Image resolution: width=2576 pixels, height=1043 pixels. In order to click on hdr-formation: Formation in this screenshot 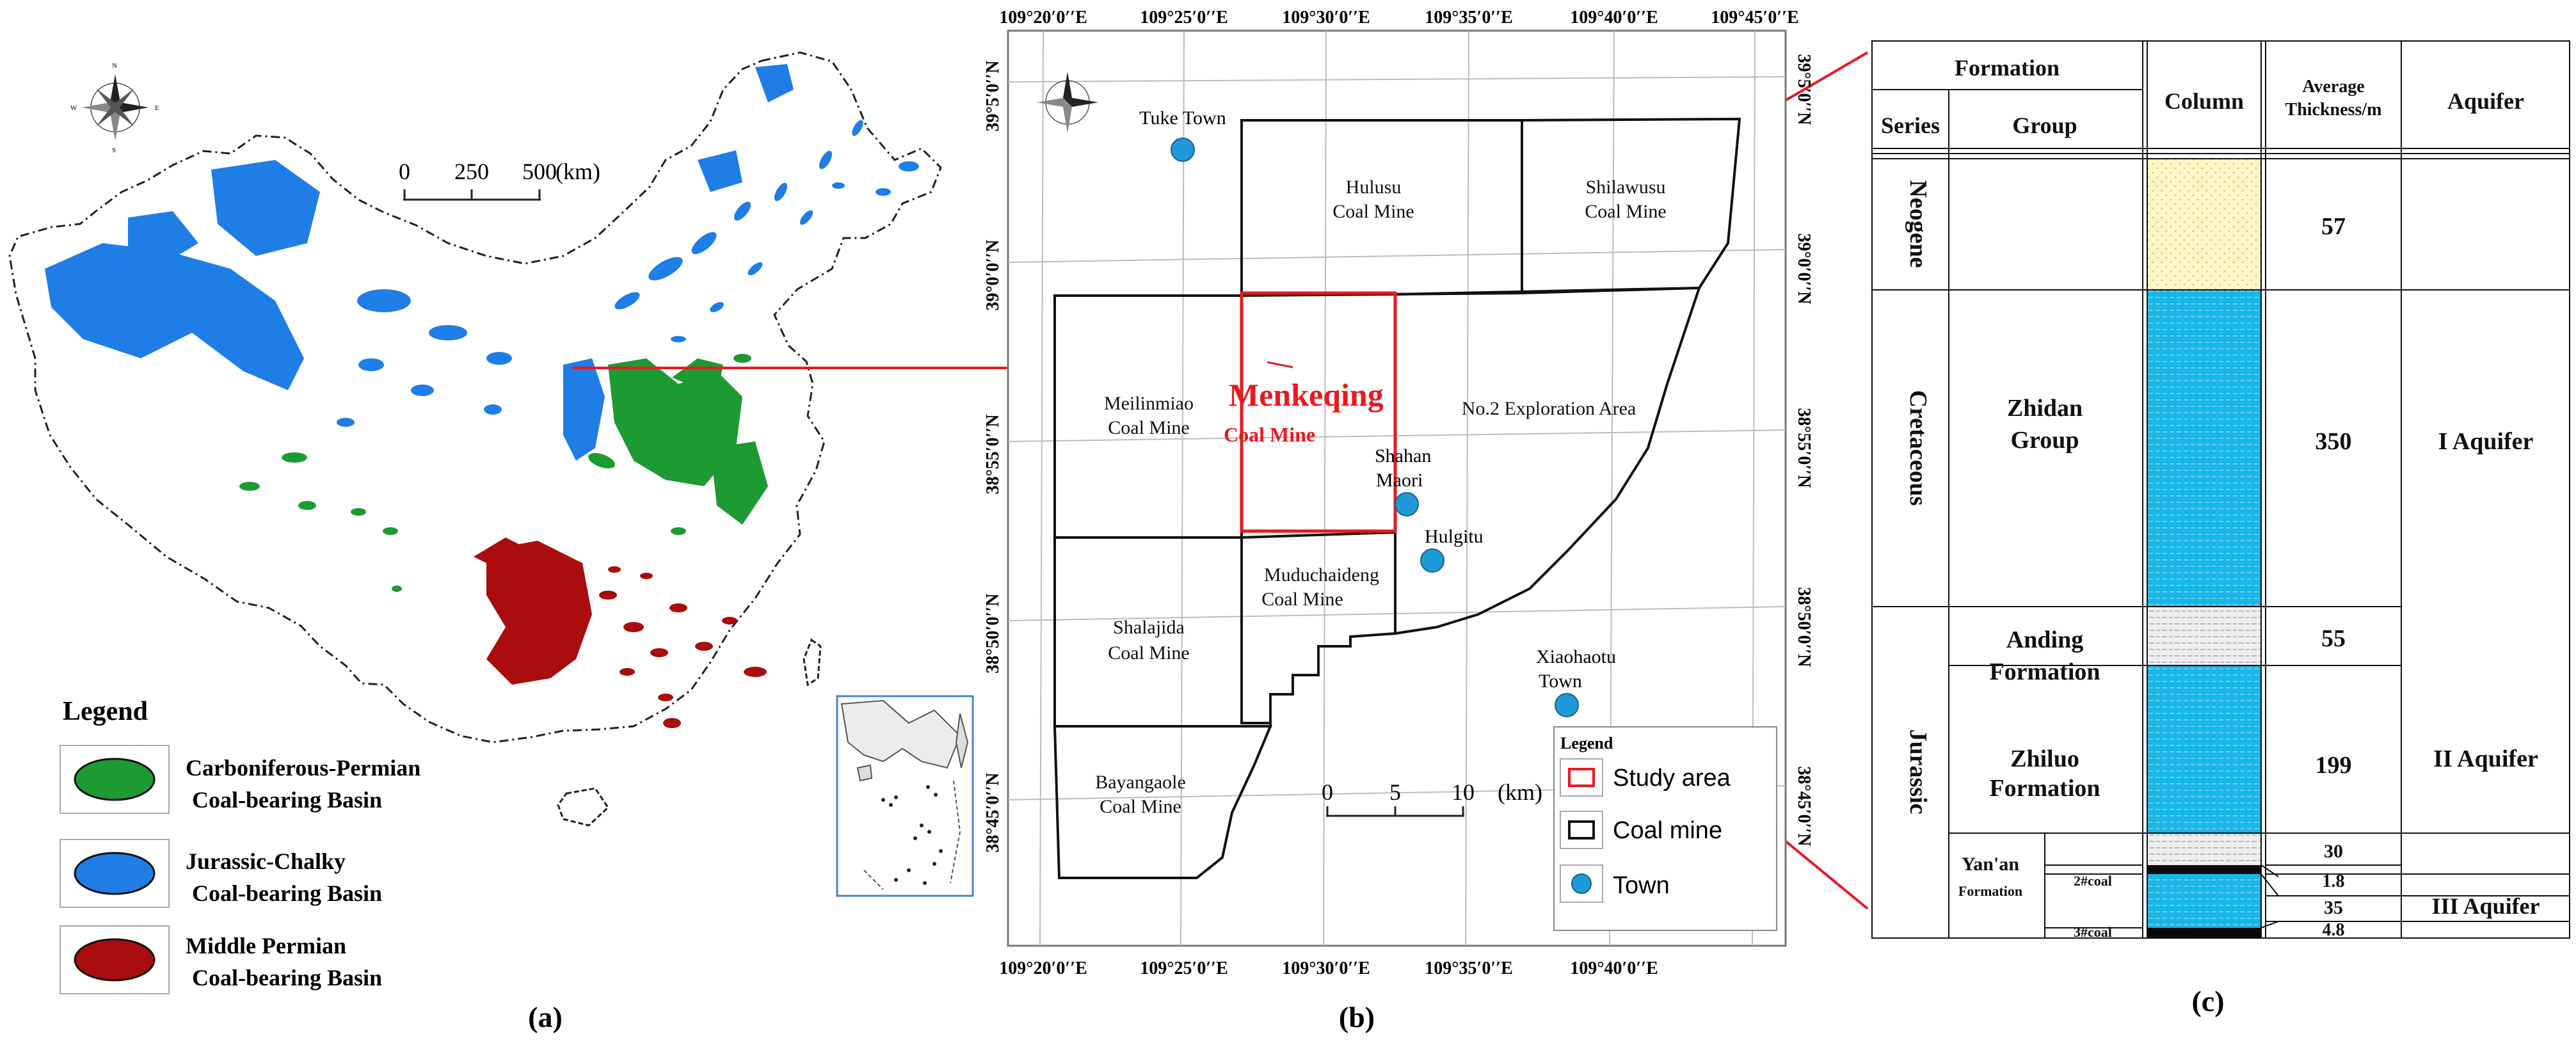, I will do `click(2007, 68)`.